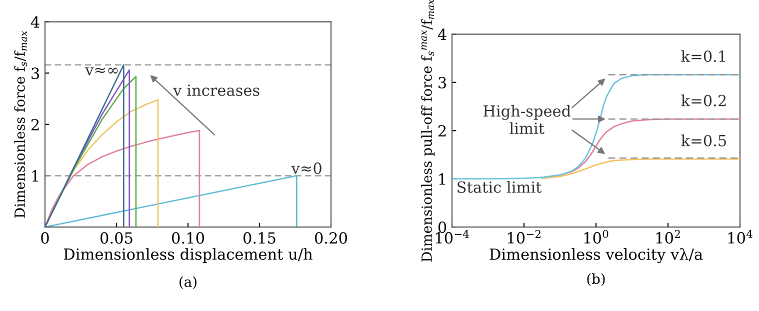  Describe the element at coordinates (188, 283) in the screenshot. I see `text: (a)` at that location.